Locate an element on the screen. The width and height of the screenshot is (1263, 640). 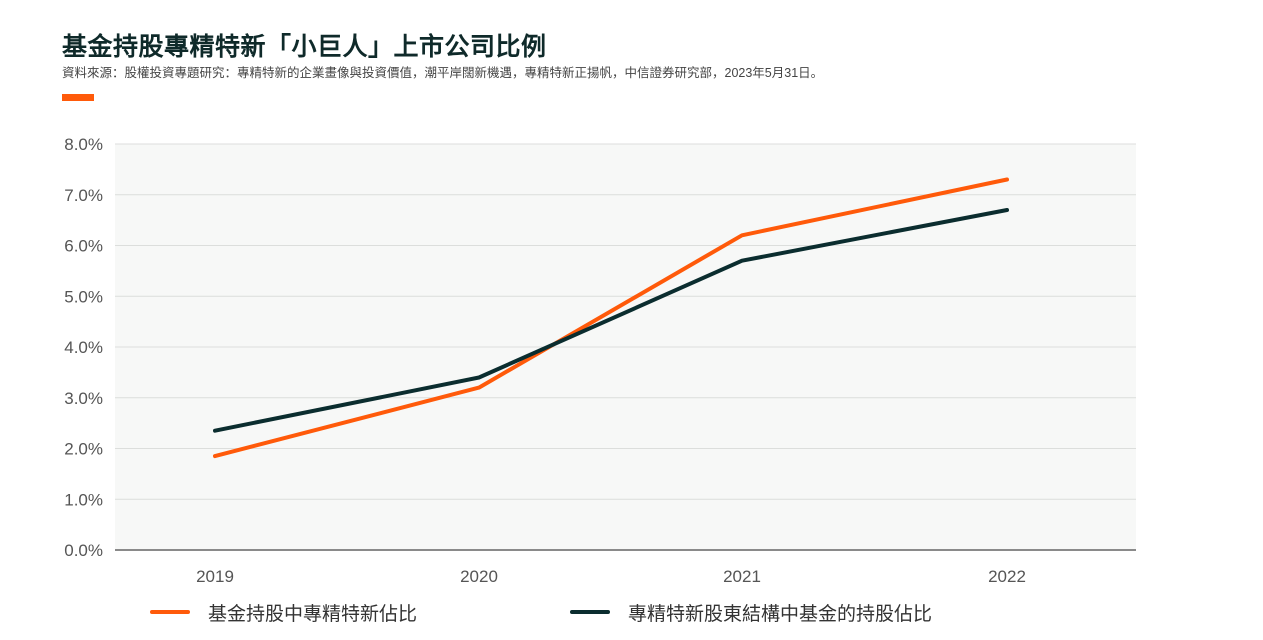
legend-label-orange: 基金持股中專精特新佔比 is located at coordinates (313, 614).